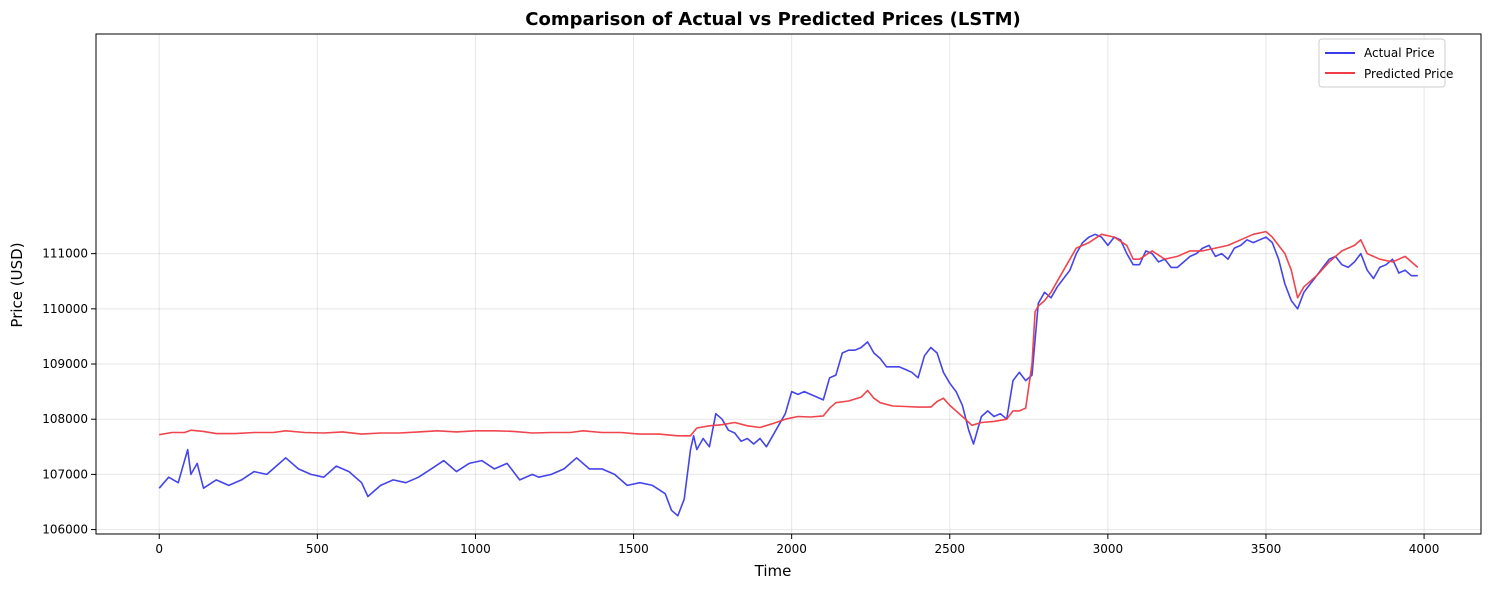  What do you see at coordinates (1382, 63) in the screenshot?
I see `legend-box` at bounding box center [1382, 63].